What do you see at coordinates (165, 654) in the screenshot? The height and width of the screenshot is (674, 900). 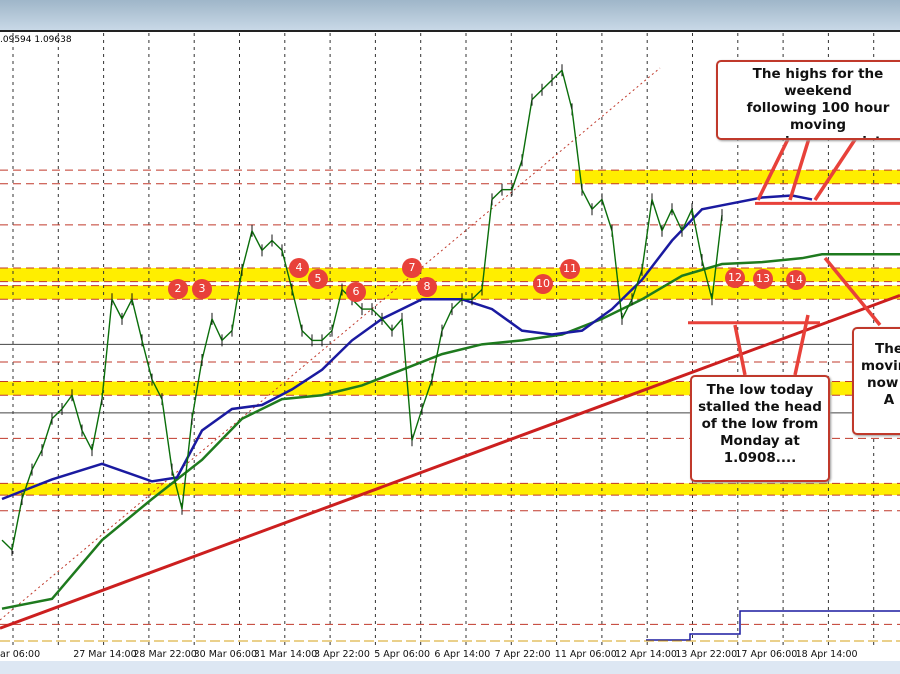 I see `x-tick-label: 28 Mar 22:00` at bounding box center [165, 654].